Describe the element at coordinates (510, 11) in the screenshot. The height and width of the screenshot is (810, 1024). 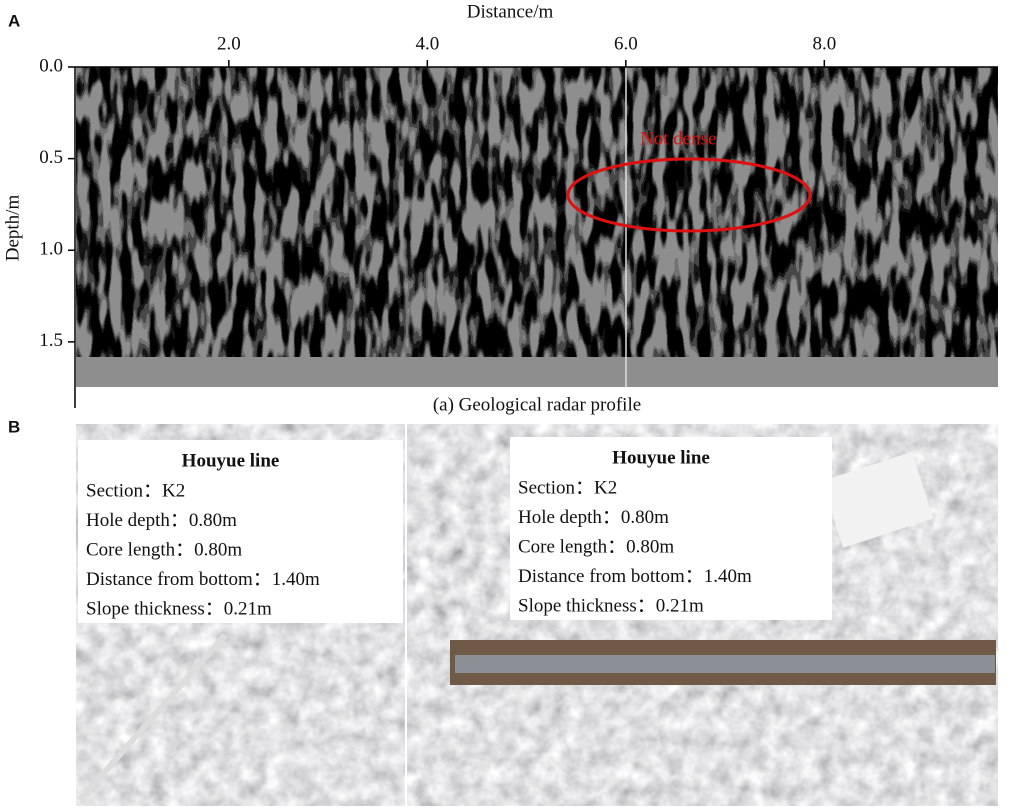
I see `x-axis-title: Distance/m` at that location.